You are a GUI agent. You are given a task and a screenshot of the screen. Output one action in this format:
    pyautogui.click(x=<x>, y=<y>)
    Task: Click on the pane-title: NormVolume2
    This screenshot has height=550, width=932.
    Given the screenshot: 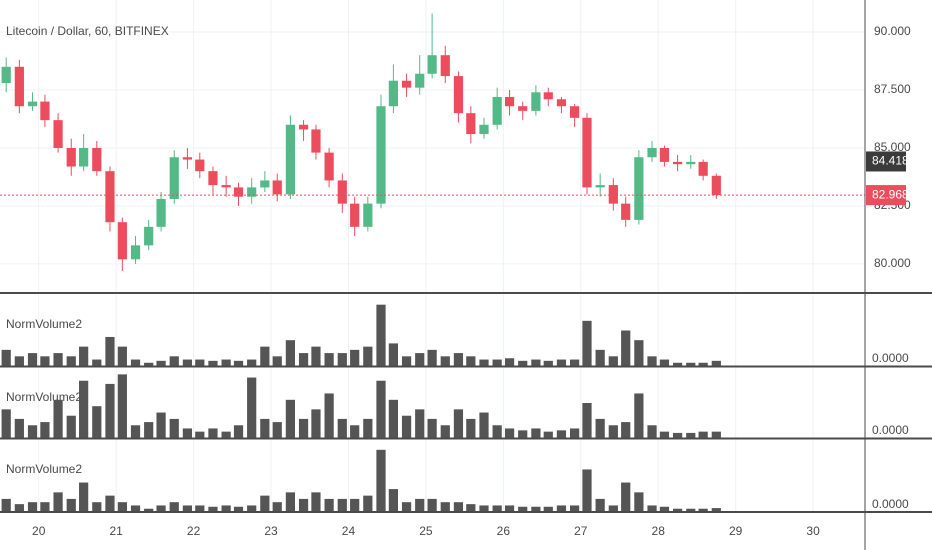 What is the action you would take?
    pyautogui.click(x=44, y=324)
    